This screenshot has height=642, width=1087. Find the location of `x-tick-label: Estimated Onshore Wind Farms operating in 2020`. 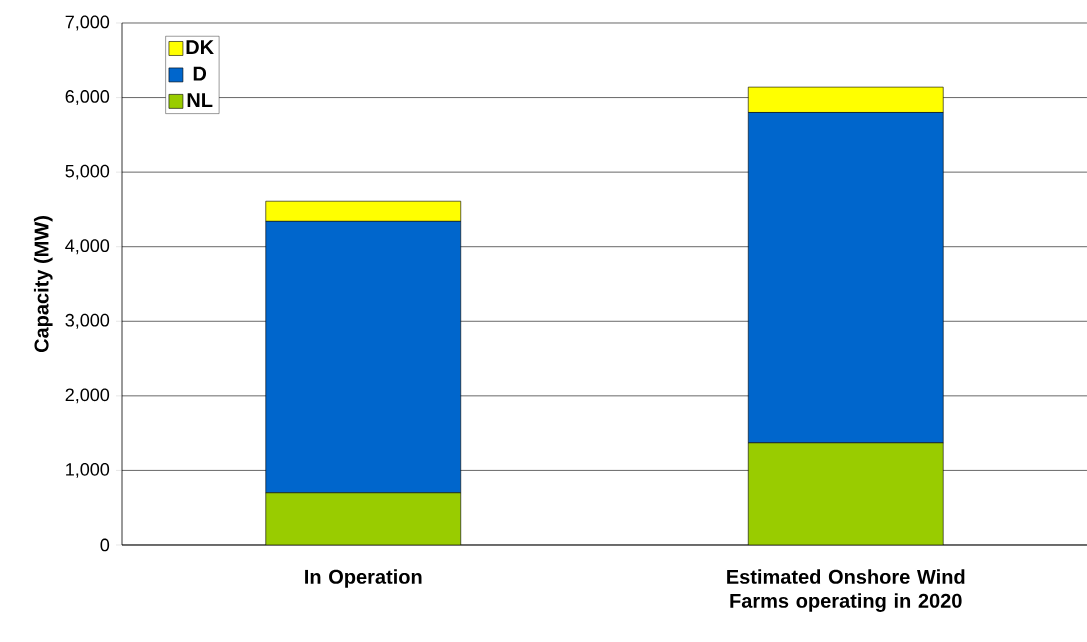

x-tick-label: Estimated Onshore Wind Farms operating in 2020 is located at coordinates (846, 590).